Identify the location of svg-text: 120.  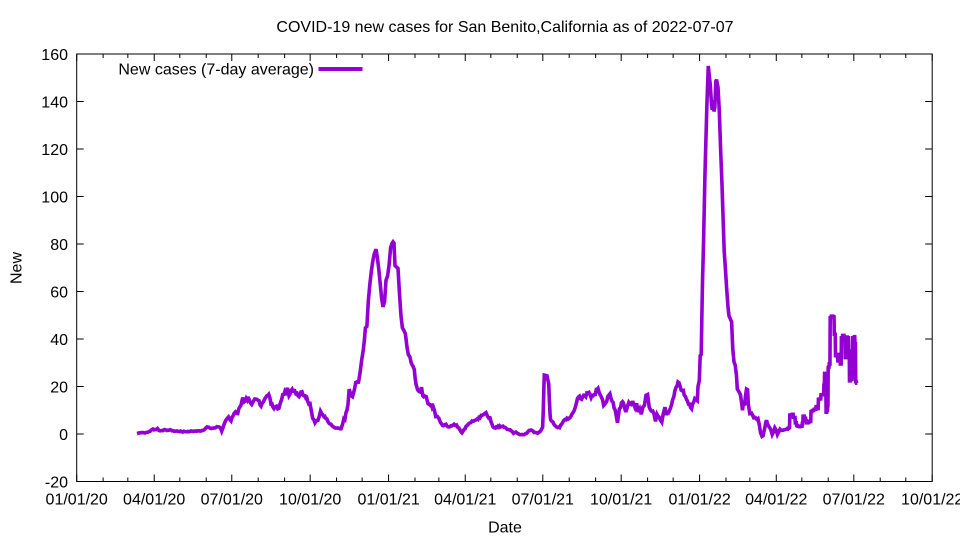
(54, 150).